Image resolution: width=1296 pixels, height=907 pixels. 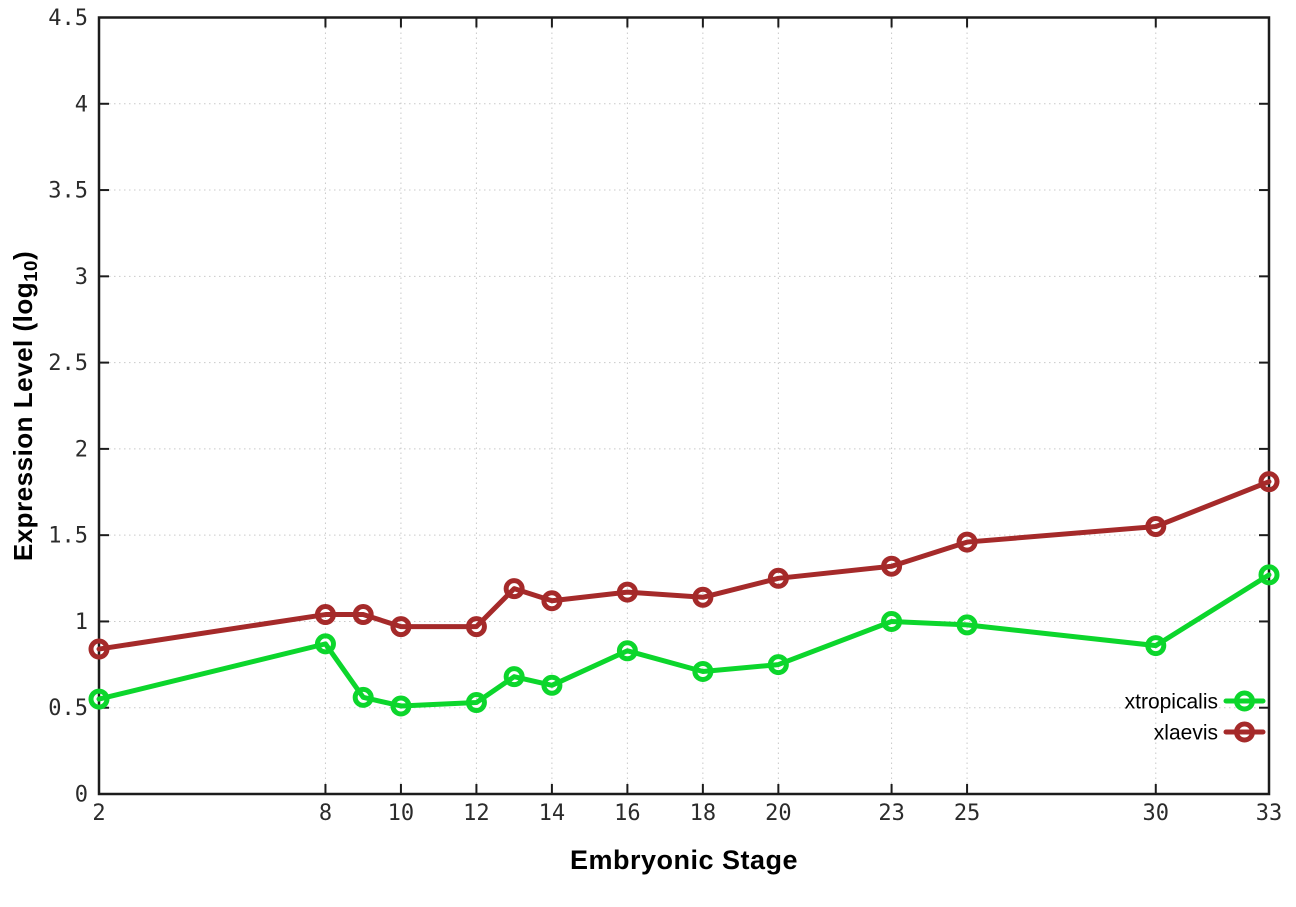 What do you see at coordinates (68, 363) in the screenshot?
I see `y-tick-label: 2.5` at bounding box center [68, 363].